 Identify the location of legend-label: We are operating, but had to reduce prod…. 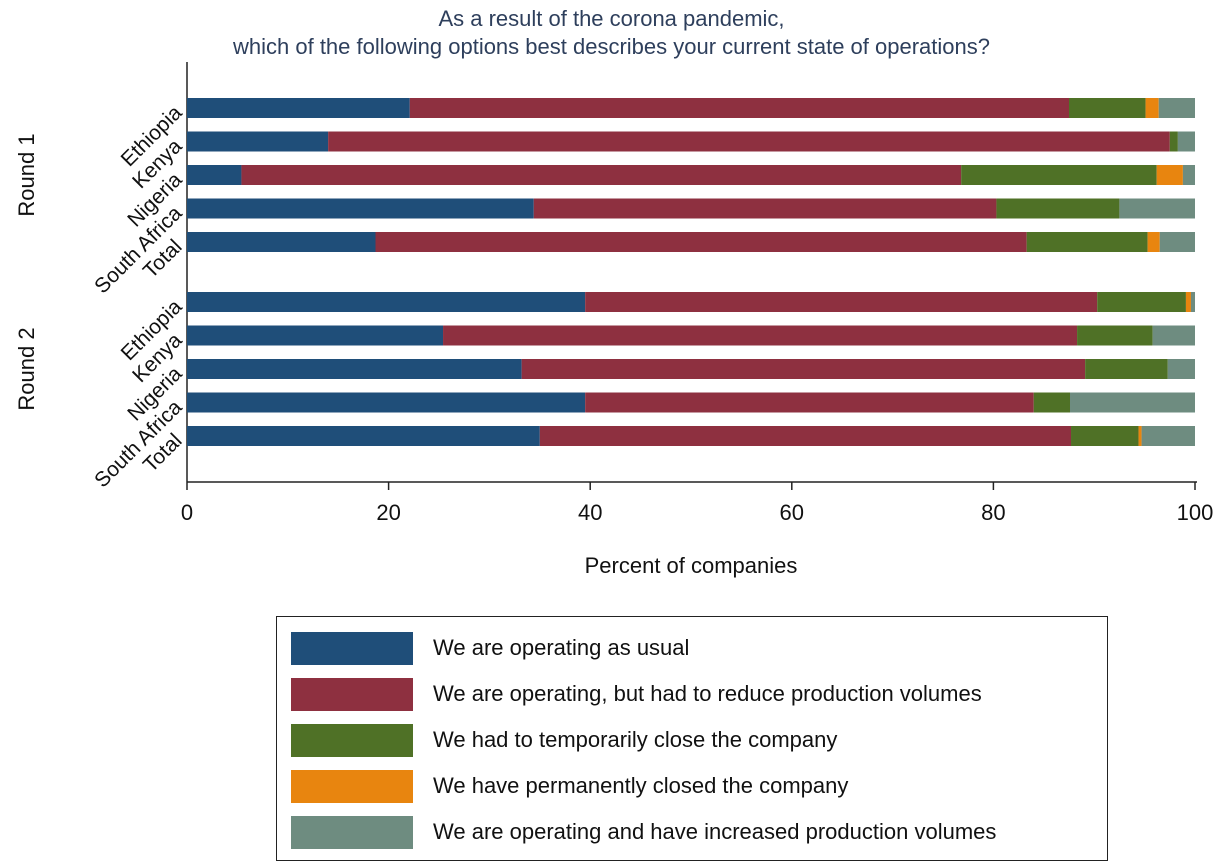
(707, 693).